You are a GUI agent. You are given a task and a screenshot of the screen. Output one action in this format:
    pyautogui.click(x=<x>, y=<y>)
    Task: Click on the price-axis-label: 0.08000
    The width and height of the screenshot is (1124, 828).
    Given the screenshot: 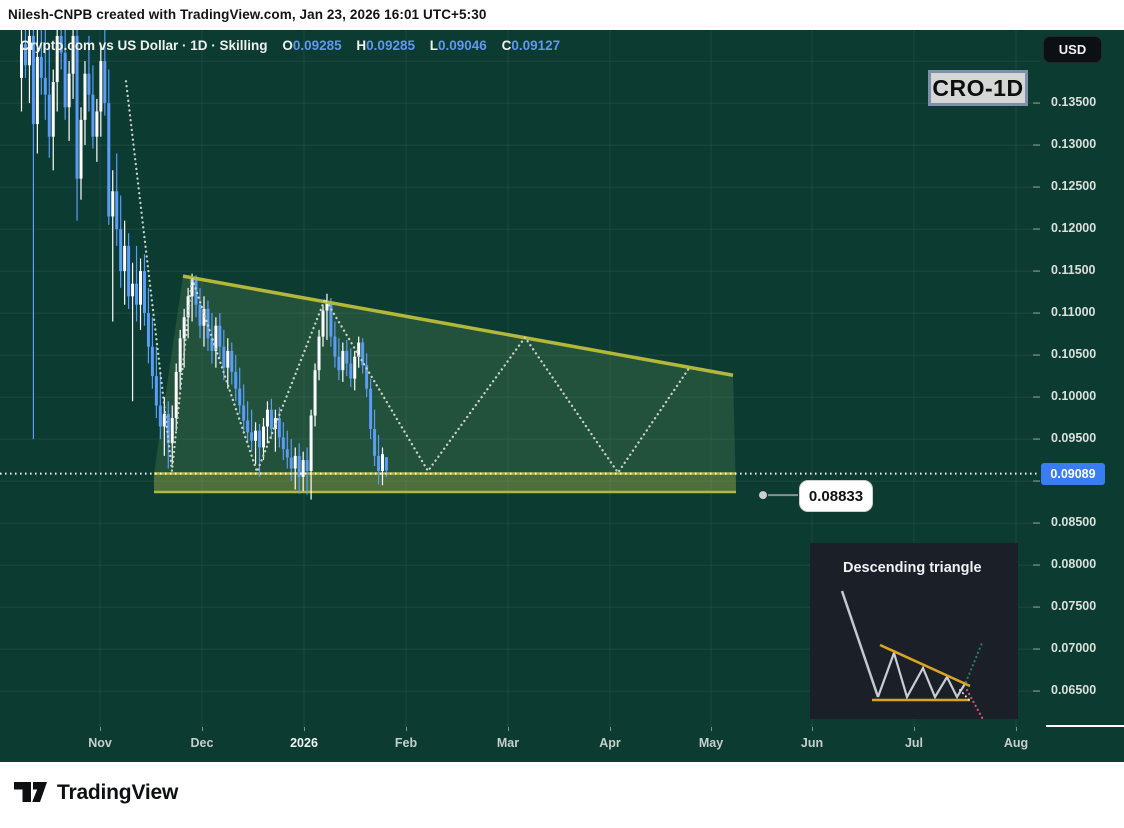 What is the action you would take?
    pyautogui.click(x=1074, y=564)
    